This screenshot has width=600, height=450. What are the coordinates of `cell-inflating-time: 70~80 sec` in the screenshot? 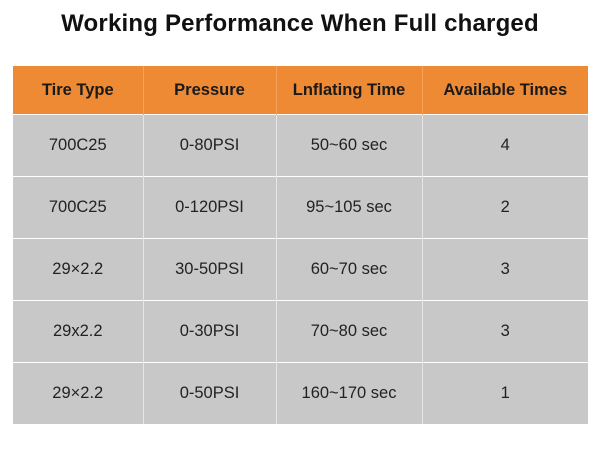 It's located at (348, 331).